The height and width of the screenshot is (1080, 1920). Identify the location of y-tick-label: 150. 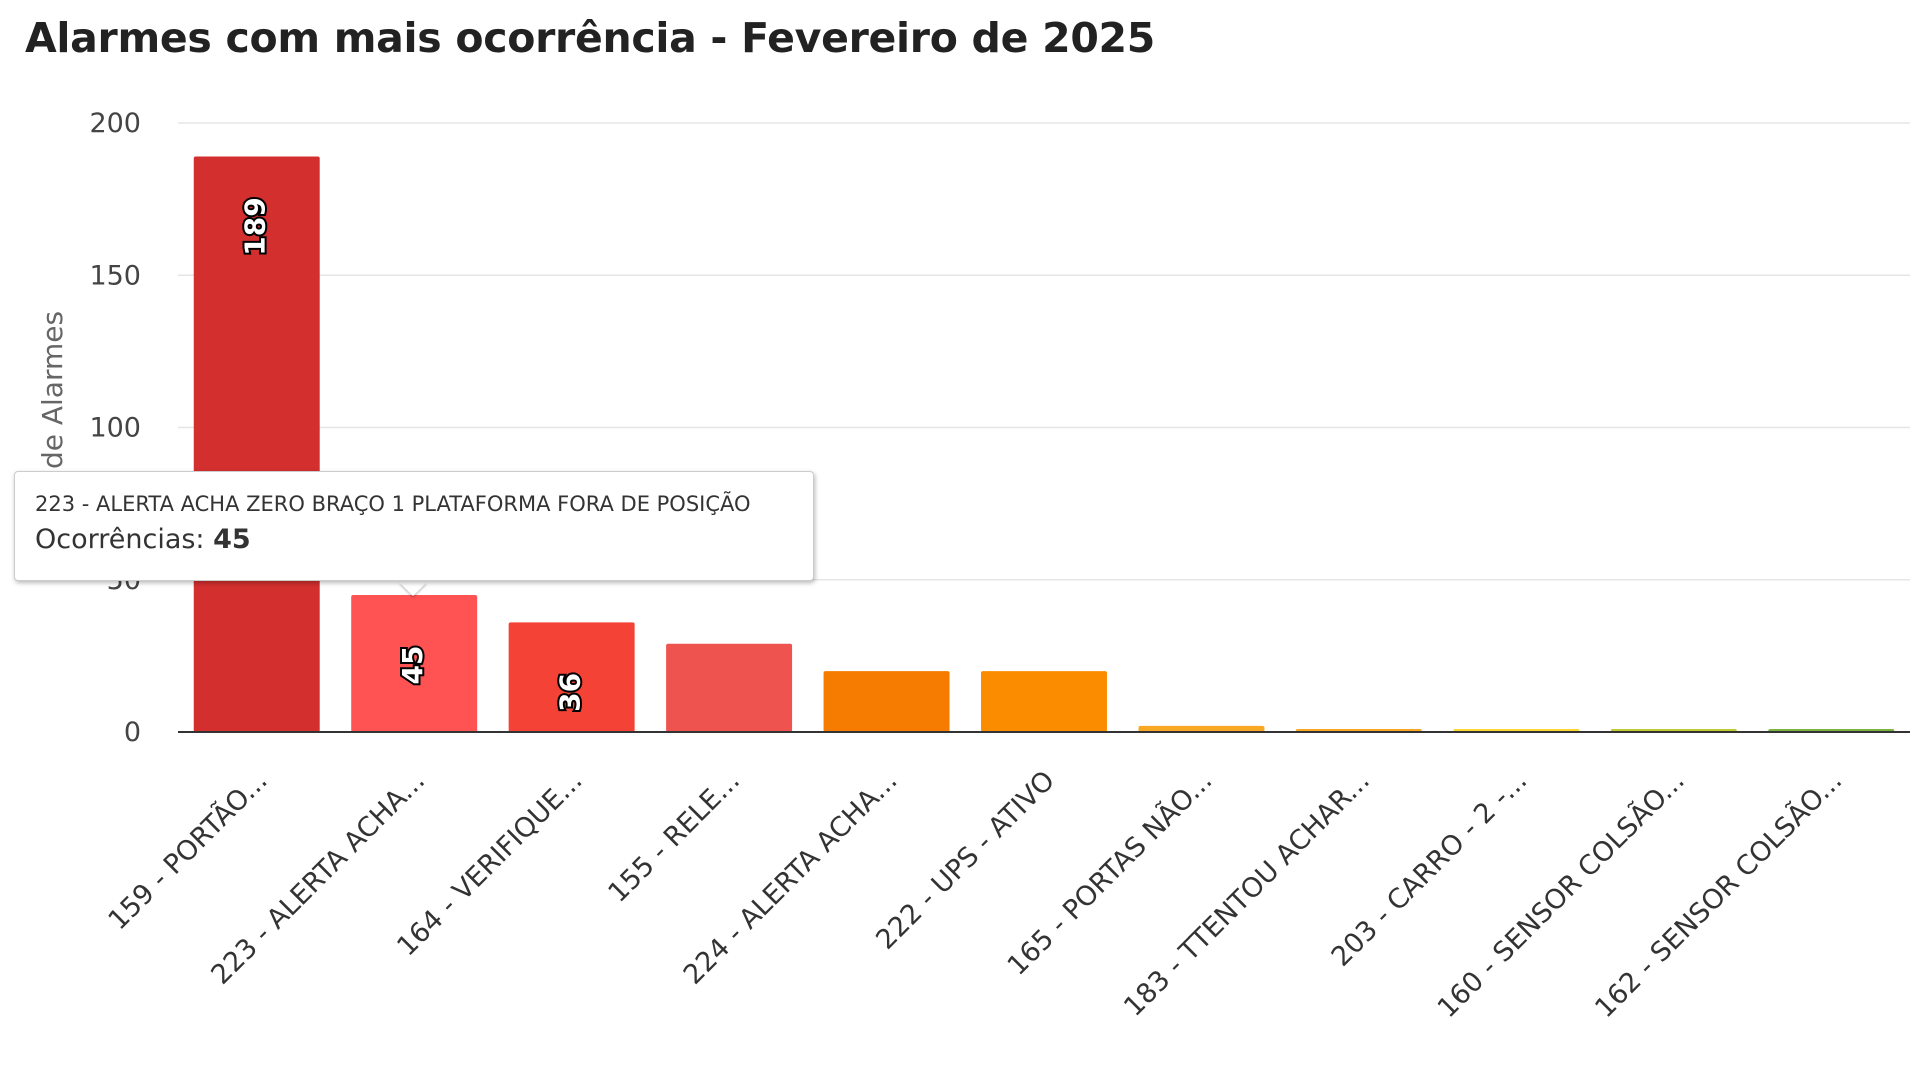
(115, 275).